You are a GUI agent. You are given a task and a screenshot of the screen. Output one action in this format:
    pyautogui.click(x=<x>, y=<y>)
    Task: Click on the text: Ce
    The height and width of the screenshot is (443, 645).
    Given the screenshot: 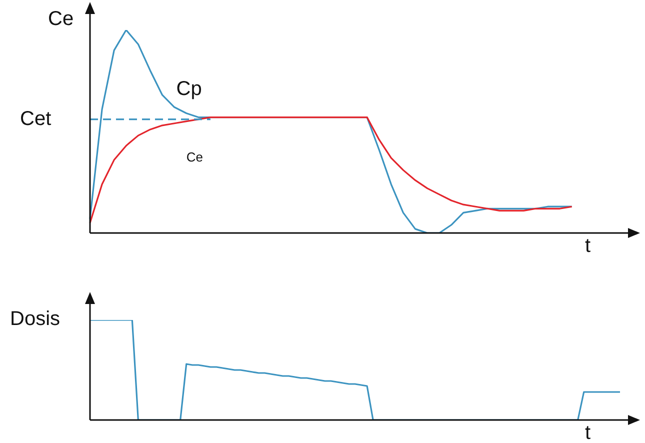 What is the action you would take?
    pyautogui.click(x=194, y=156)
    